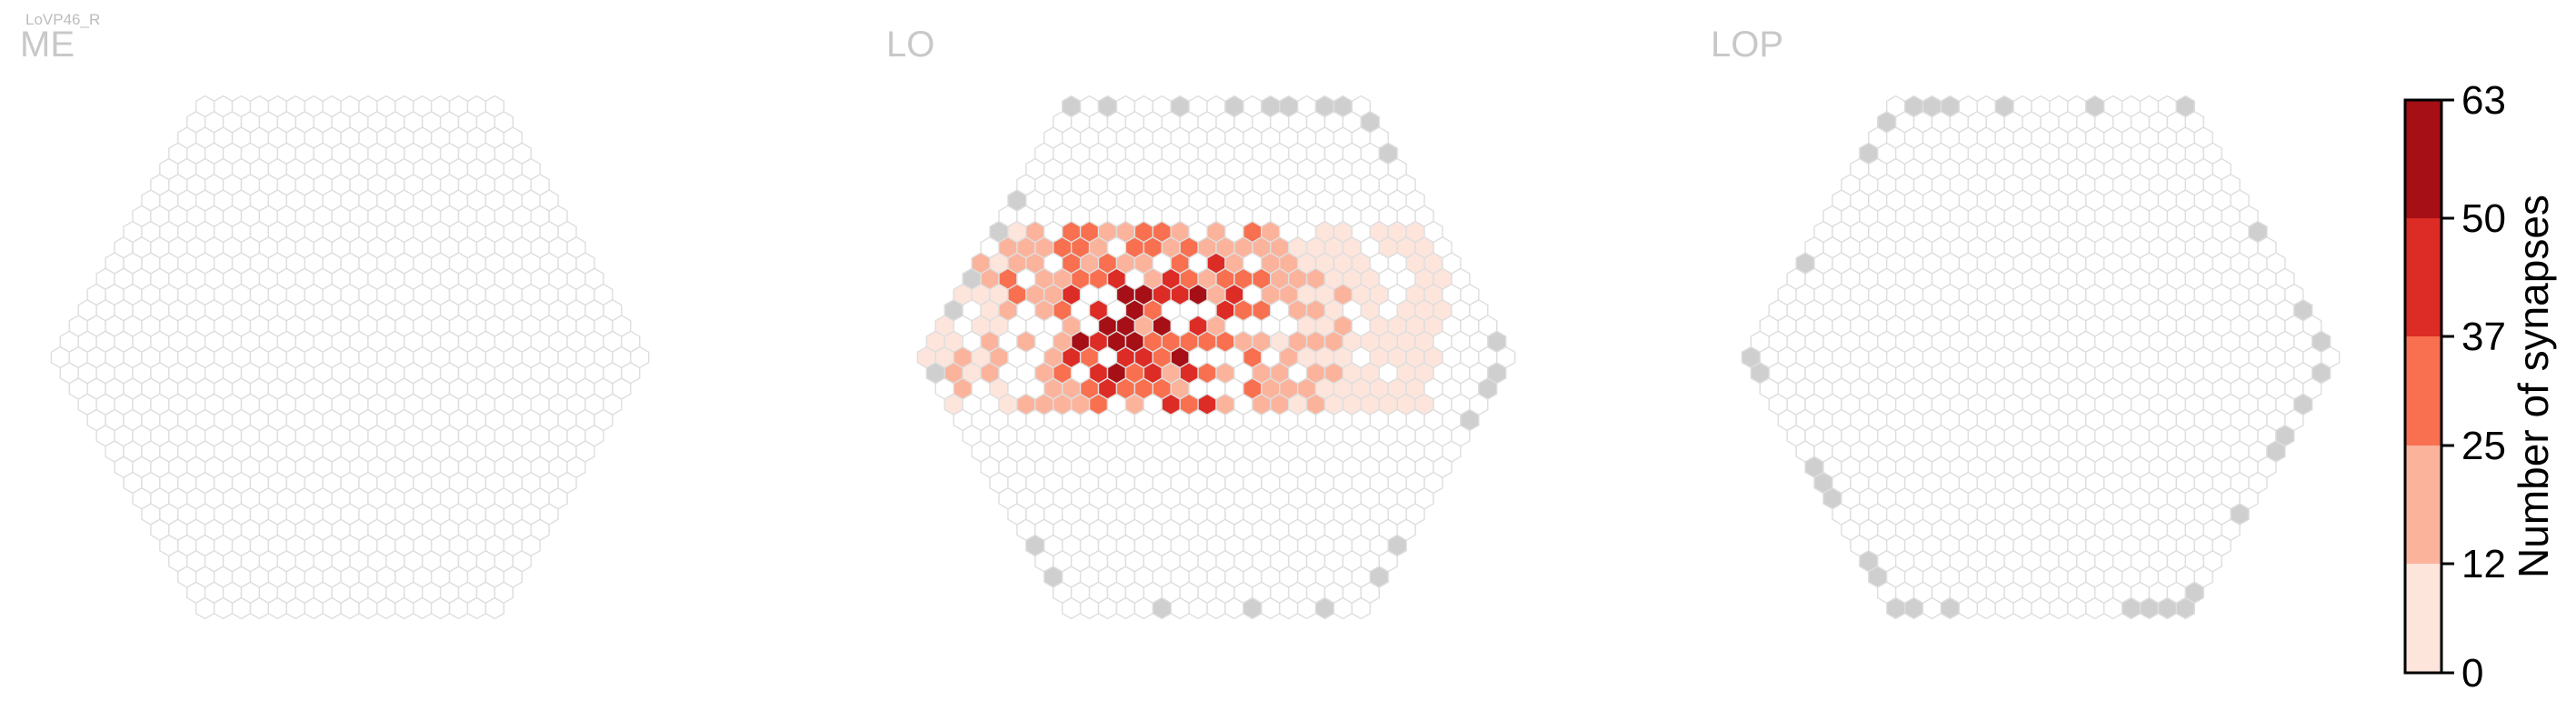 Image resolution: width=2576 pixels, height=721 pixels. I want to click on panel-title-me: ME, so click(48, 45).